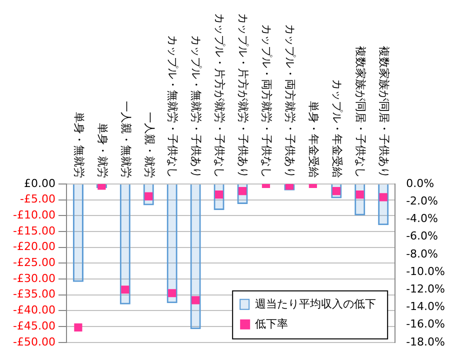  Describe the element at coordinates (383, 112) in the screenshot. I see `x-tick-label: 複数家族が同居・子供あり` at that location.